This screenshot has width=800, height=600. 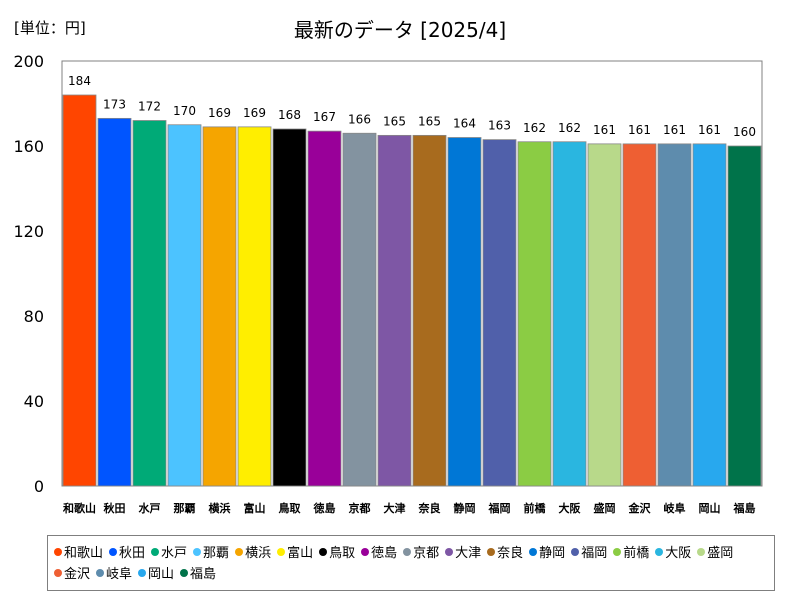 I want to click on legend-item: 奈良, so click(x=505, y=551).